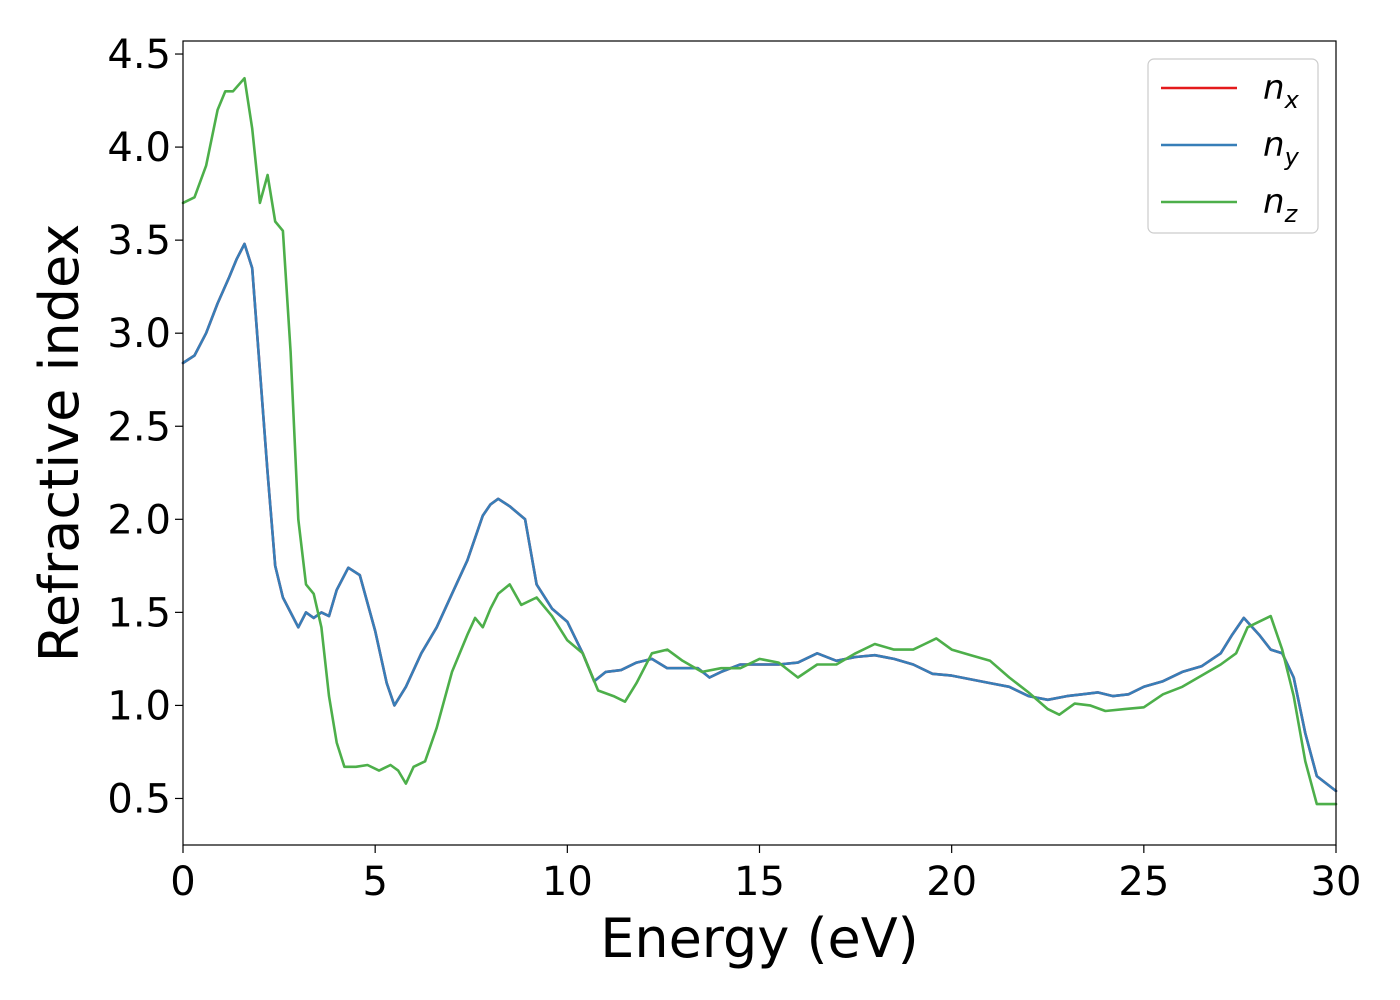 The height and width of the screenshot is (1000, 1400). I want to click on x-axis-ticks: 0 5 10 15 20 25 30, so click(765, 875).